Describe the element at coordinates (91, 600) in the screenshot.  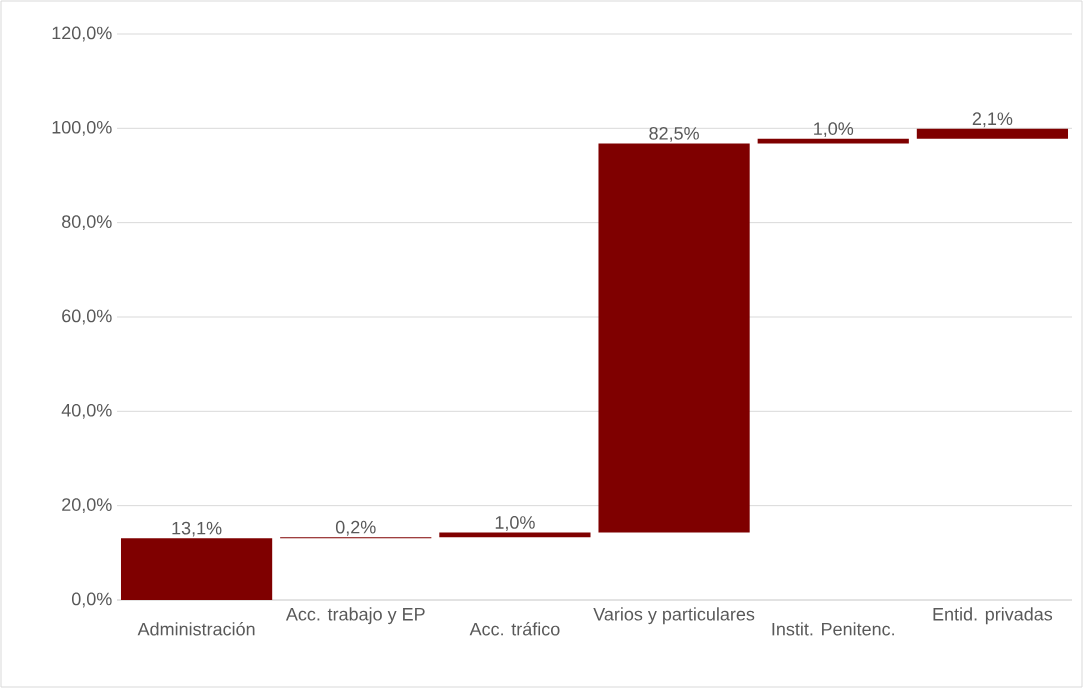
I see `y-tick-label: 0,0%` at that location.